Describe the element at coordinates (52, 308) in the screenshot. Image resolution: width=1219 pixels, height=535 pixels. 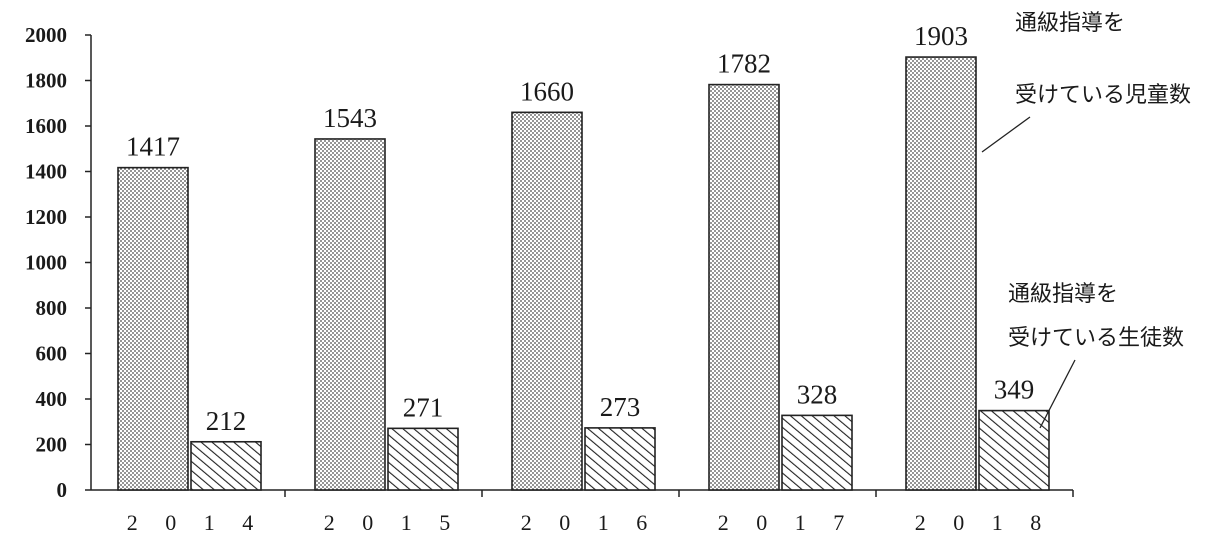
I see `y-tick-label: 800` at that location.